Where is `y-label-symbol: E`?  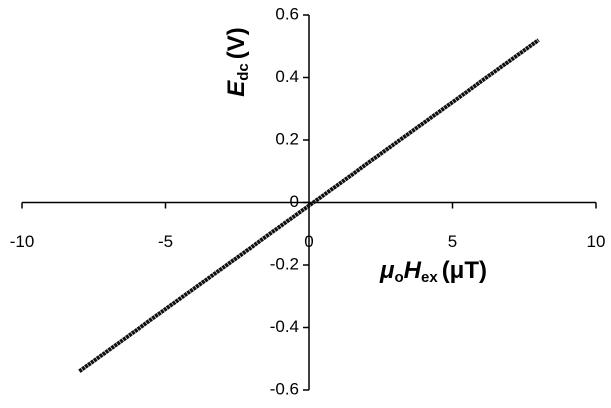
y-label-symbol: E is located at coordinates (236, 88).